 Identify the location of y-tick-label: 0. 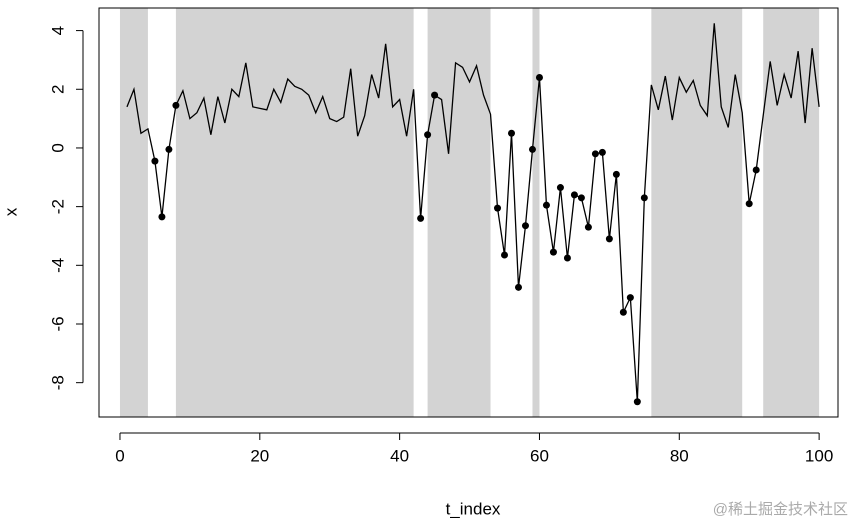
(57, 147).